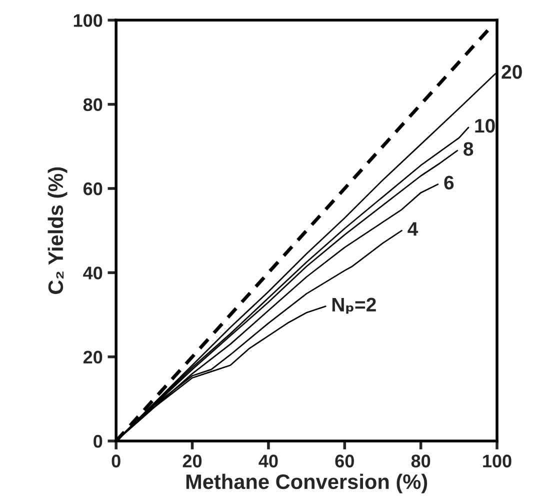  What do you see at coordinates (92, 189) in the screenshot?
I see `y-tick-label: 60` at bounding box center [92, 189].